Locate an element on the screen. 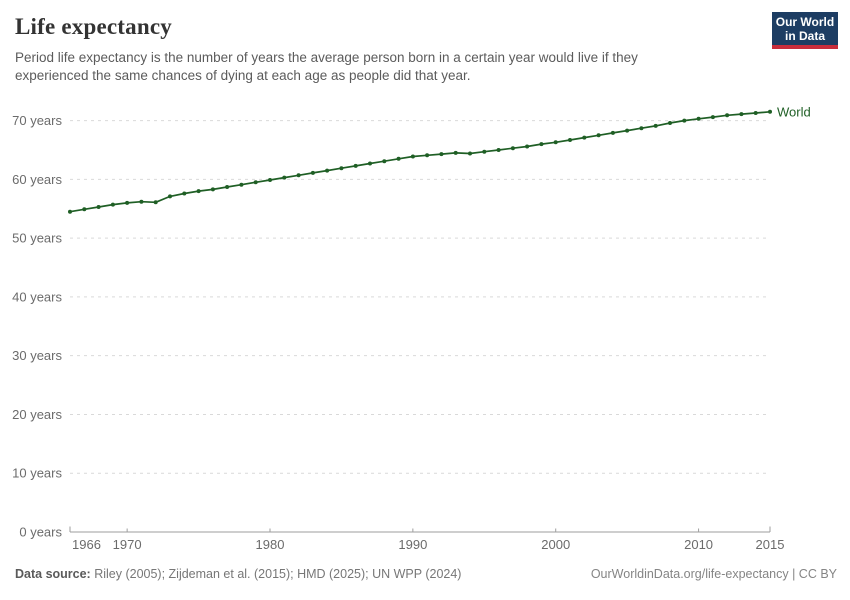  owid-logo: Our World in Data is located at coordinates (805, 30).